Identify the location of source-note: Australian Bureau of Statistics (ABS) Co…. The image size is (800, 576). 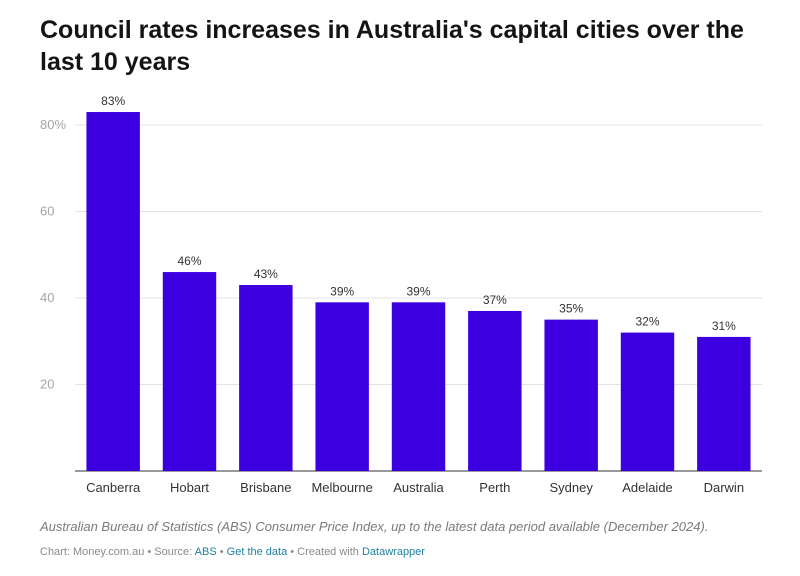
(374, 526).